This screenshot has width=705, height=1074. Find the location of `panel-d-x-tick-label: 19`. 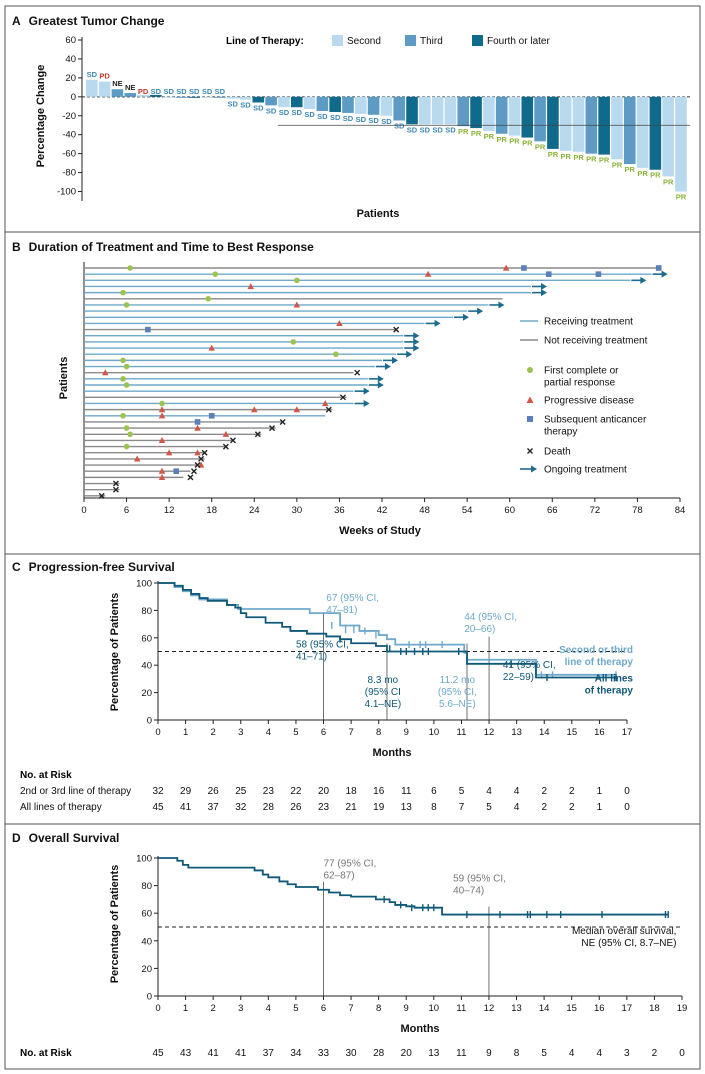

panel-d-x-tick-label: 19 is located at coordinates (682, 1008).